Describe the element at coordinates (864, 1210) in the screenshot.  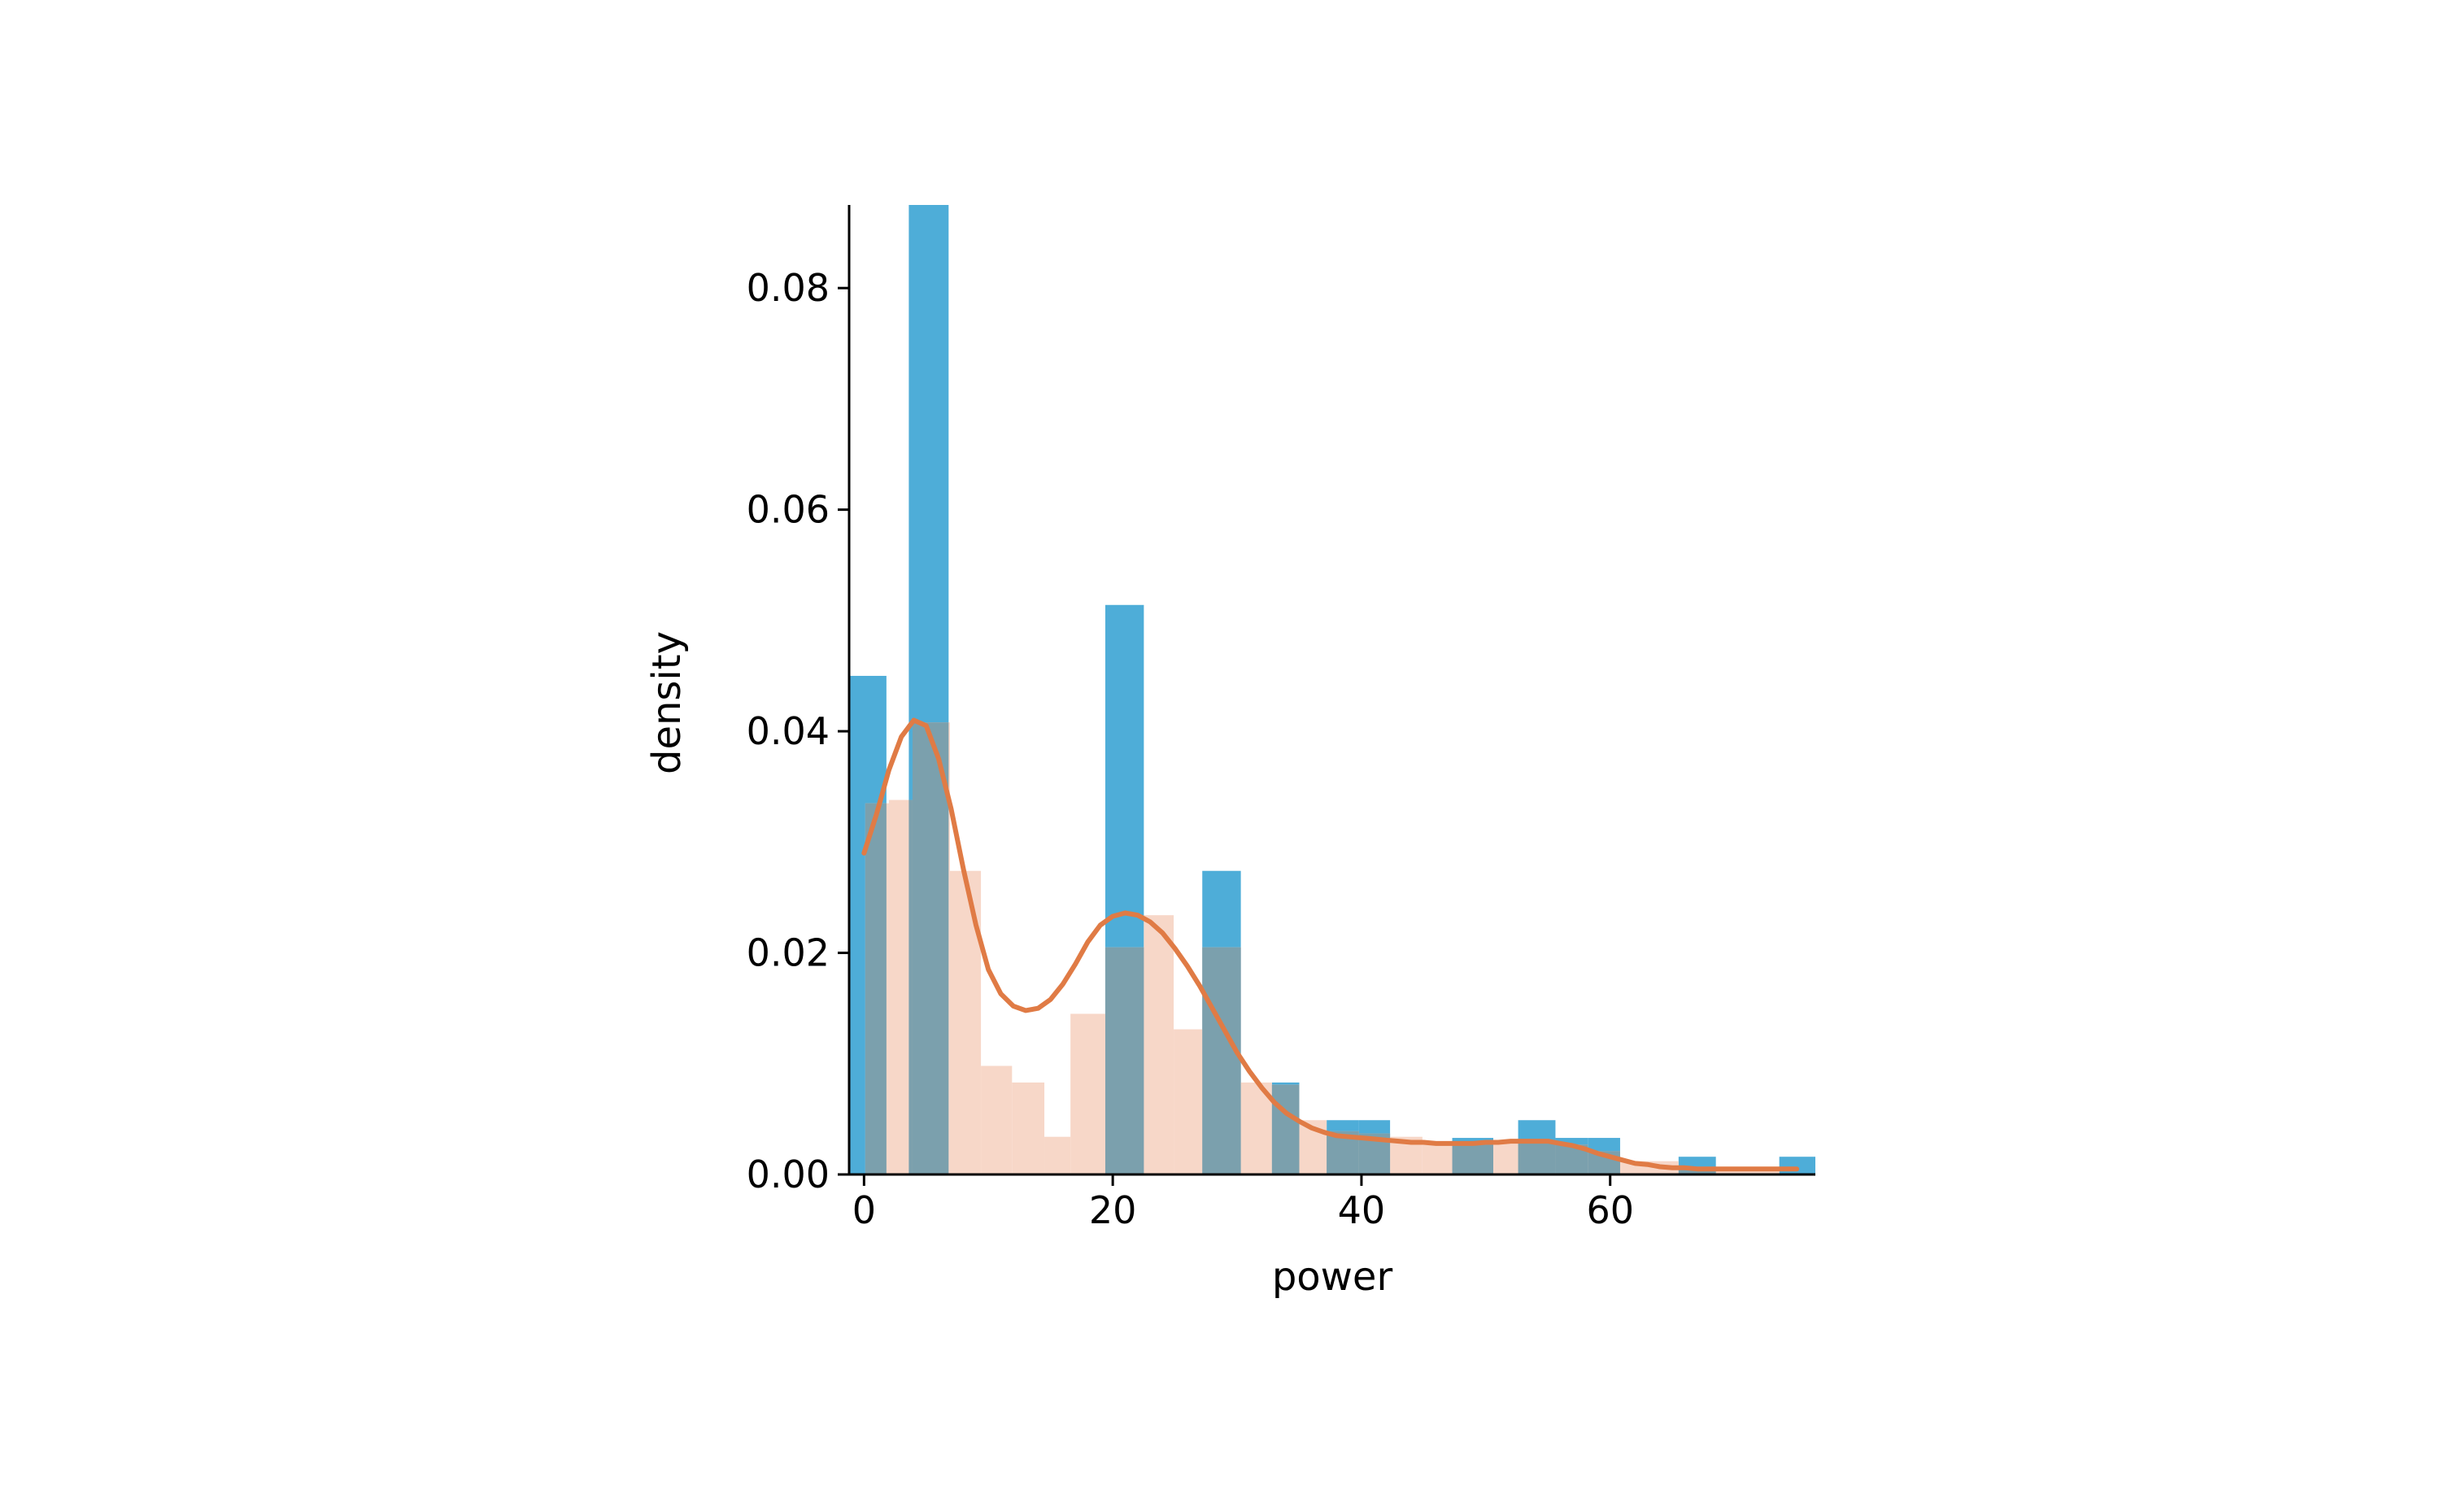
I see `x-tick-label: 0` at that location.